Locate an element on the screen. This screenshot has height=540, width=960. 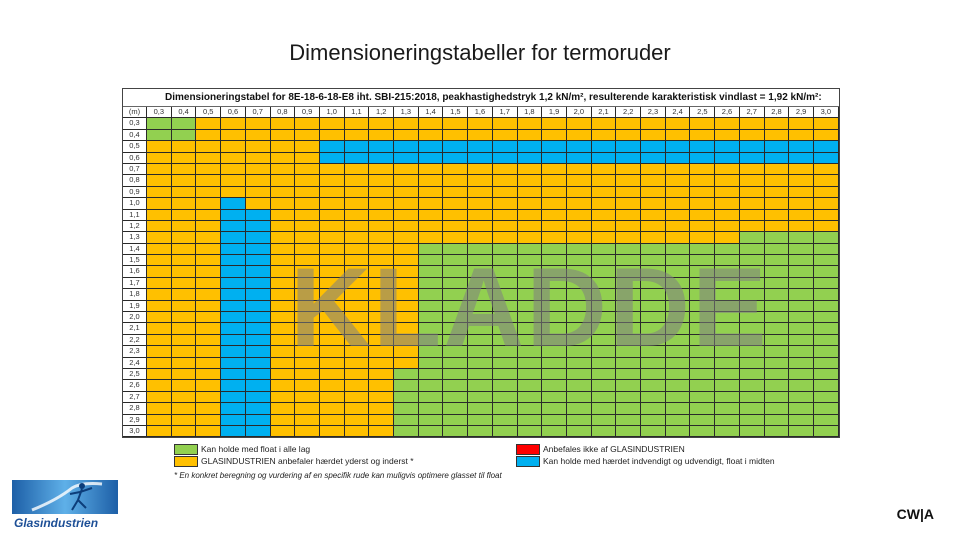
column-header: 2,3 is located at coordinates (653, 113).